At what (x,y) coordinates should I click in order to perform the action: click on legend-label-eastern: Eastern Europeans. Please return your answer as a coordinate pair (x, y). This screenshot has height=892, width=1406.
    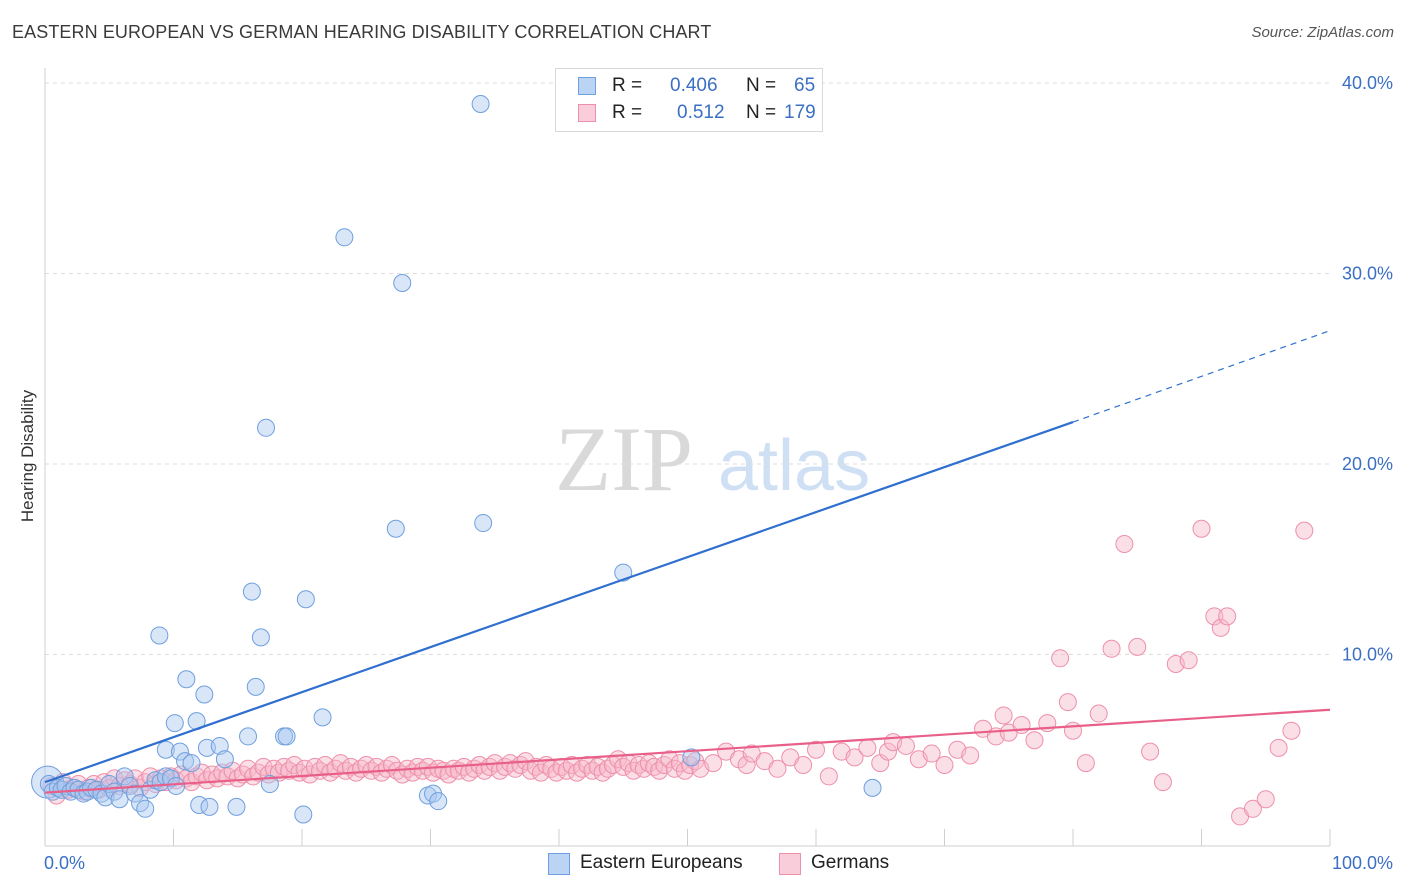
    Looking at the image, I should click on (661, 862).